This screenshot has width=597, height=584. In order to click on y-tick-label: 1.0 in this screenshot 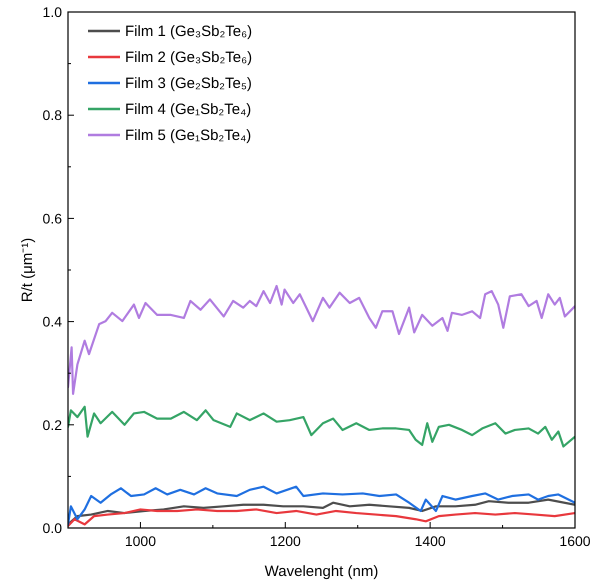, I will do `click(52, 12)`.